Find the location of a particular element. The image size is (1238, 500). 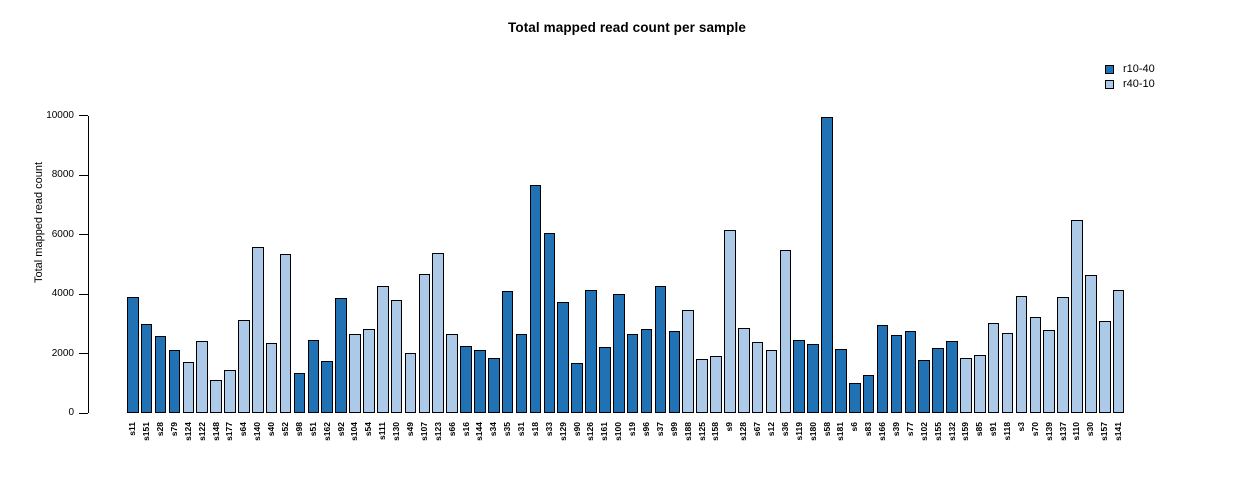

x-tick-label-s6: s6 is located at coordinates (854, 426).